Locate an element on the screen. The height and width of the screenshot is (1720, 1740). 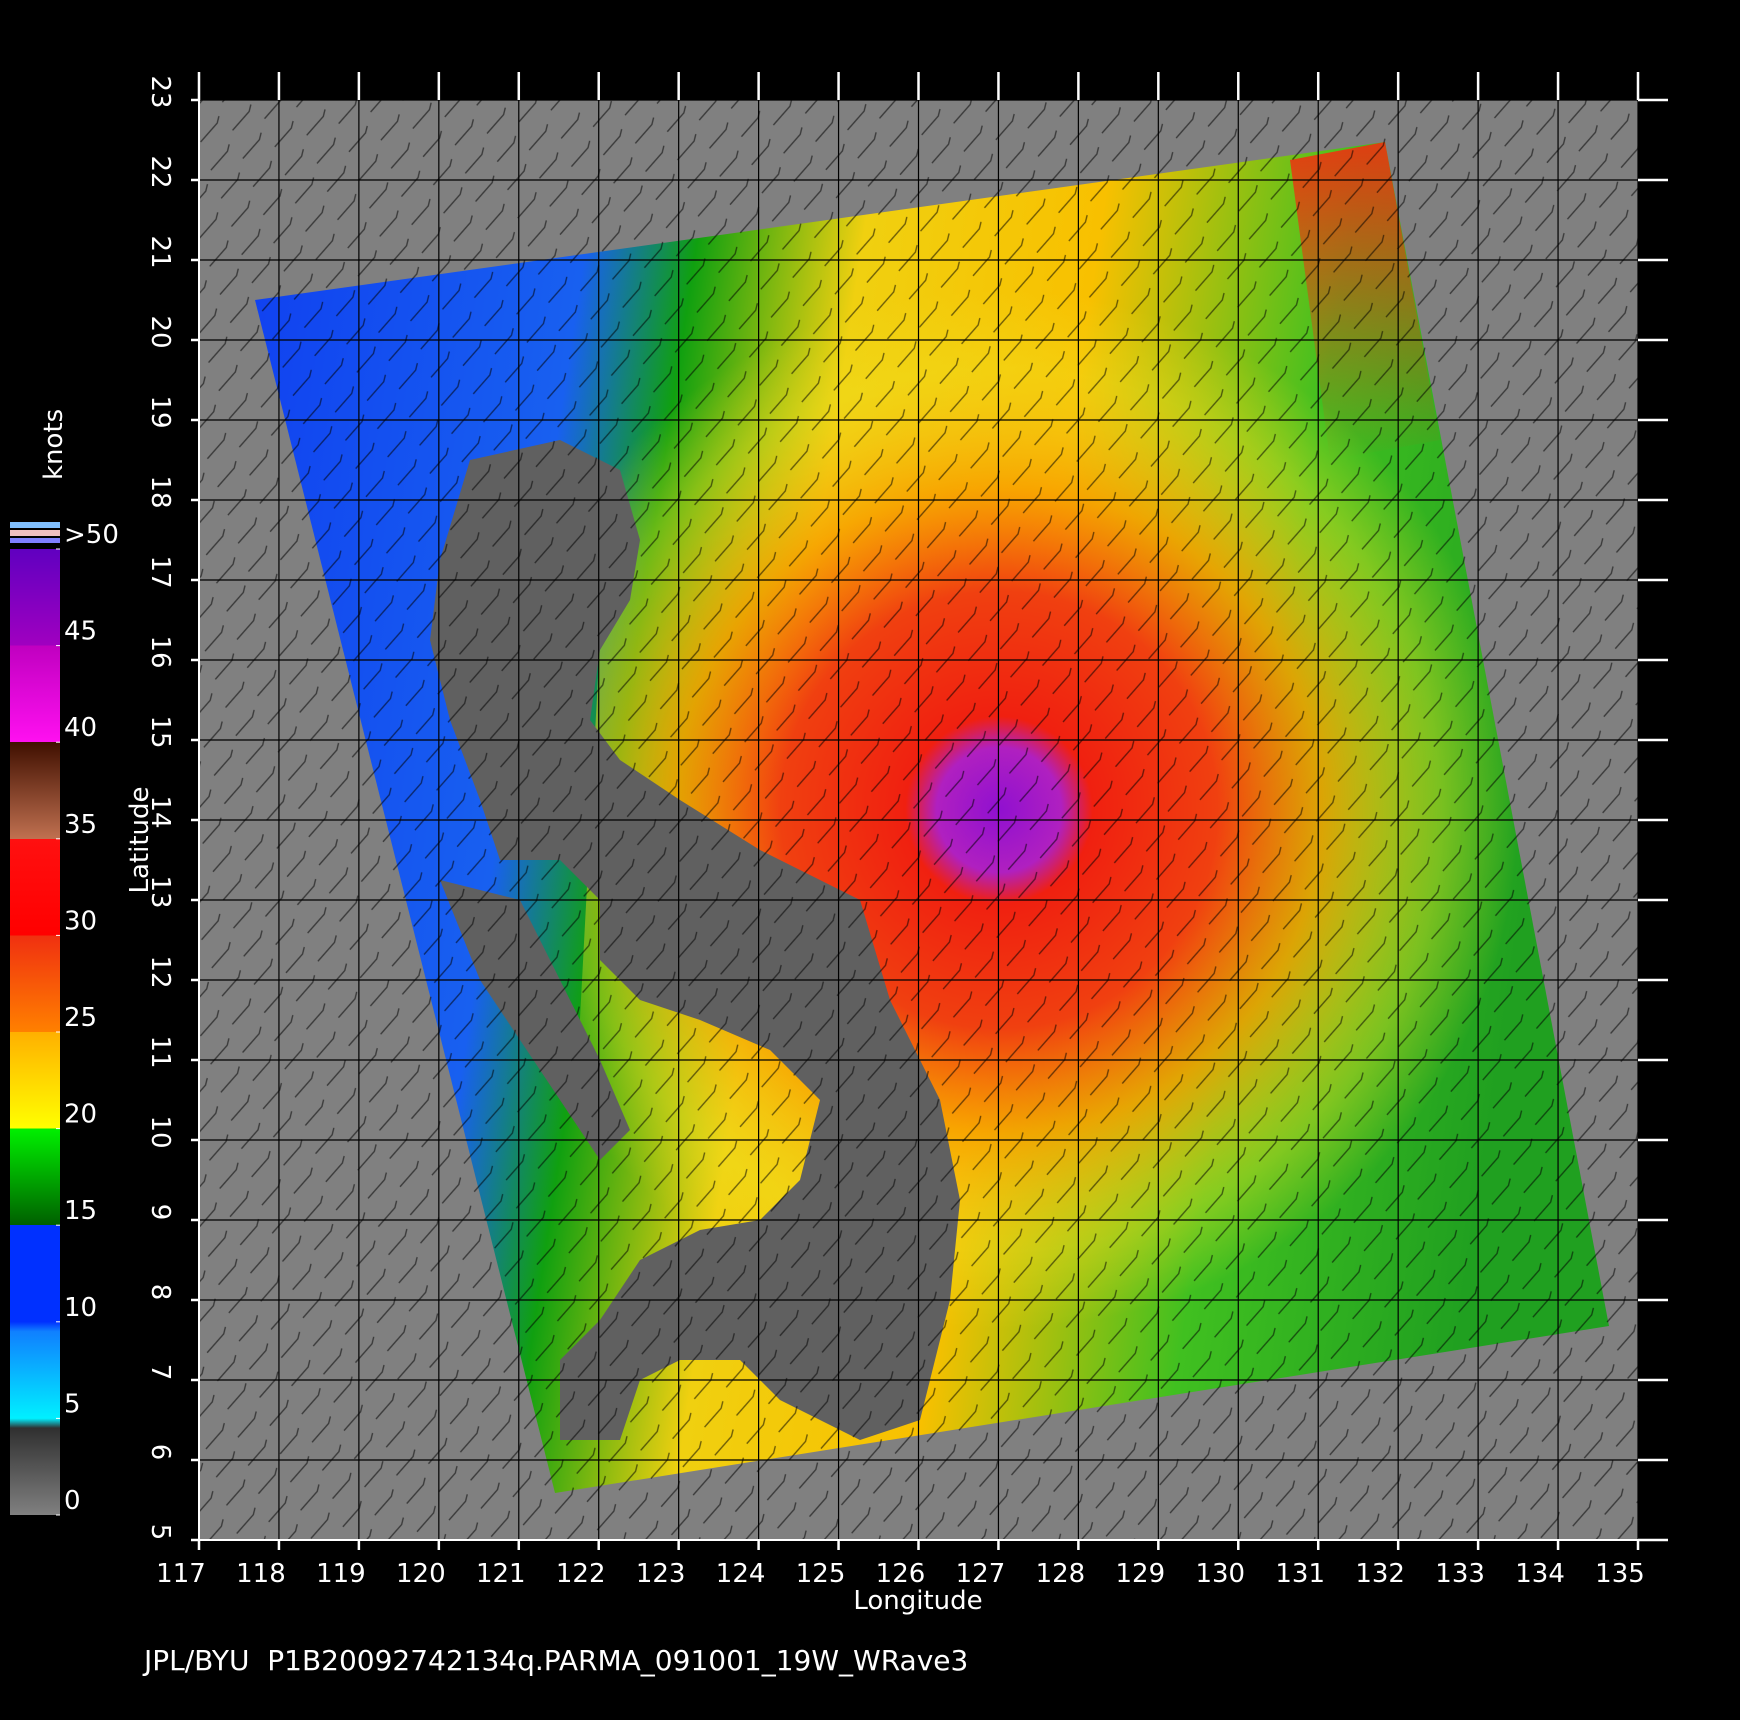
y-tick-label: 15 is located at coordinates (160, 731).